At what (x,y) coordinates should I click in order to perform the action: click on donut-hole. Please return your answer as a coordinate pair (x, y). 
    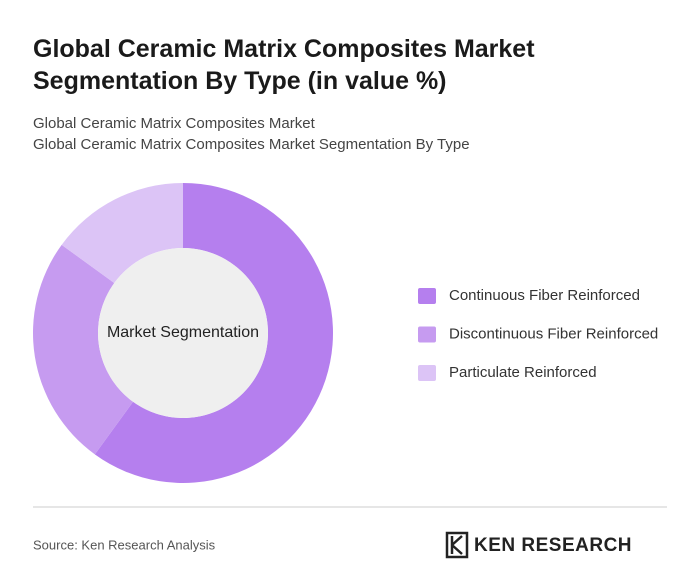
    Looking at the image, I should click on (183, 333).